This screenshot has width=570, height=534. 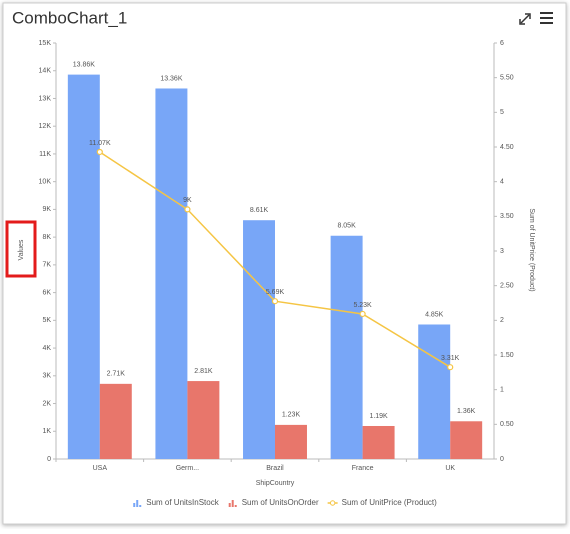 I want to click on legend-label: Sum of UnitPrice (Product), so click(x=389, y=502).